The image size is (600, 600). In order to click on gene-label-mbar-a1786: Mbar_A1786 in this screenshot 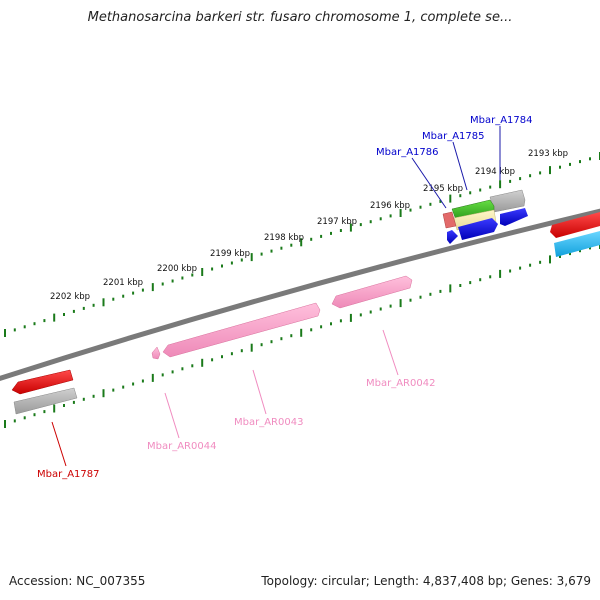, I will do `click(407, 152)`.